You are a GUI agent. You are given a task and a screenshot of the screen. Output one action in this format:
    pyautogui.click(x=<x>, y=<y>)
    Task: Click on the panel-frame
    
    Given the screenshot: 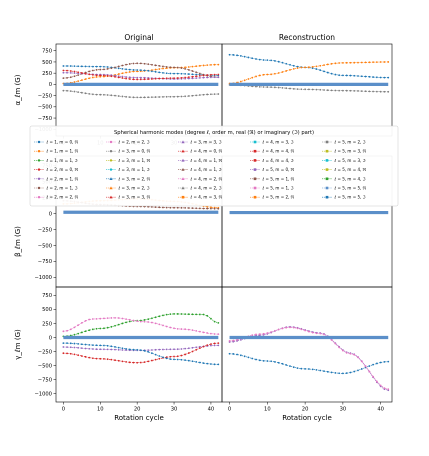 What is the action you would take?
    pyautogui.click(x=139, y=344)
    